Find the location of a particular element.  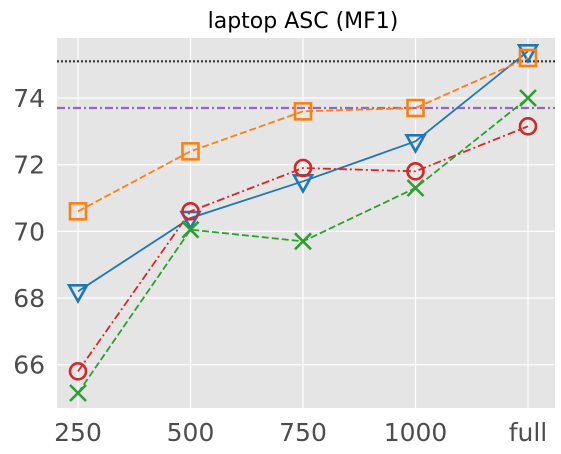

y-tick-label: 72 is located at coordinates (29, 165).